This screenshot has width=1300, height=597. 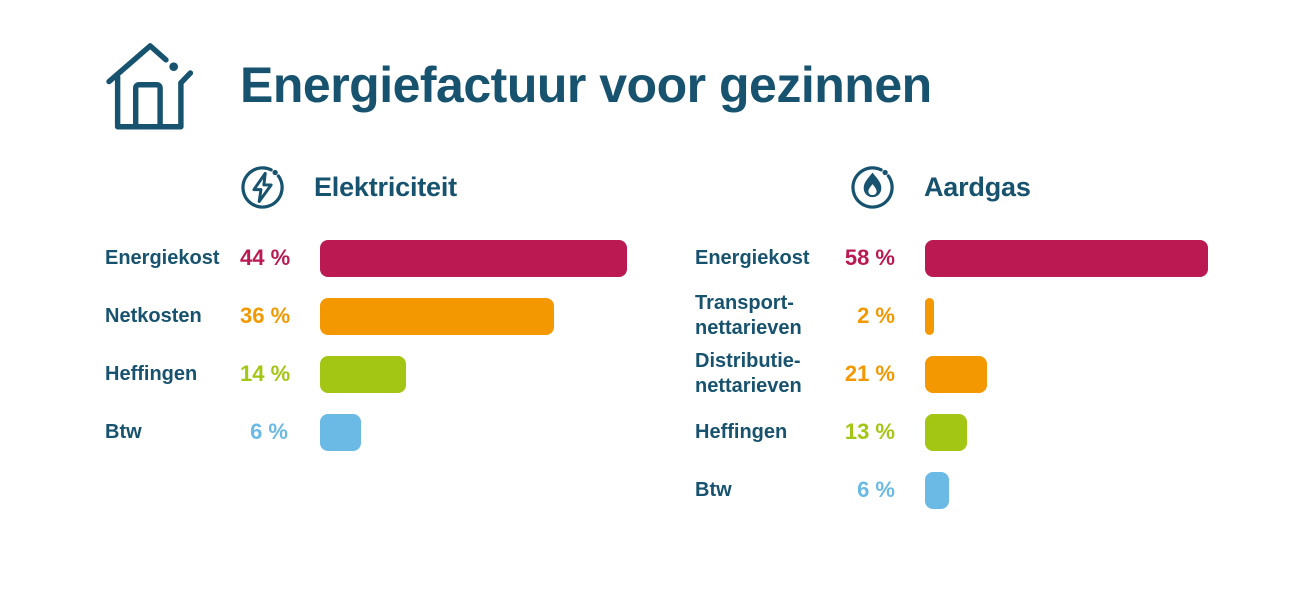 I want to click on row-label: Transport-nettarieven, so click(x=760, y=316).